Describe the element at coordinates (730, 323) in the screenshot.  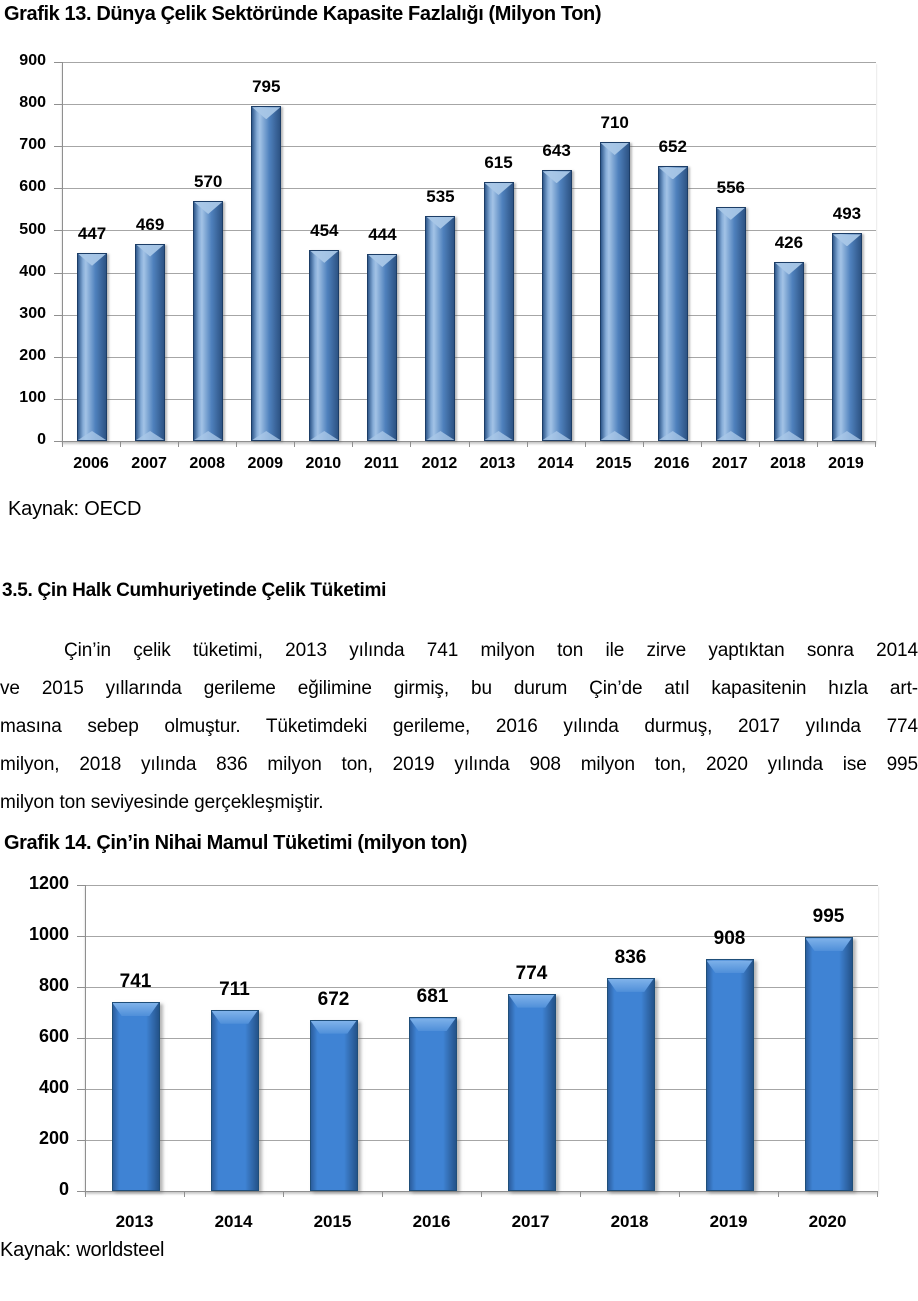
I see `bar-2017` at that location.